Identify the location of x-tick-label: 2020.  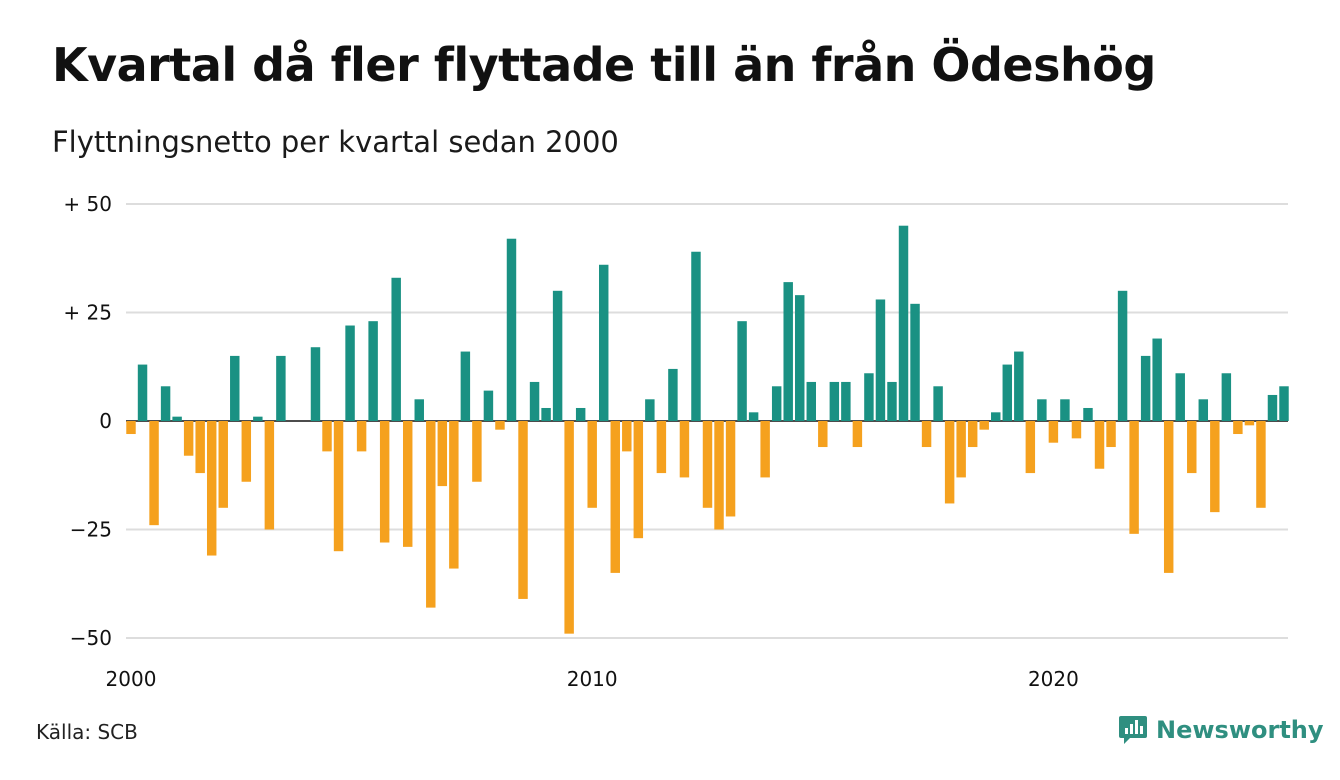
(1053, 679).